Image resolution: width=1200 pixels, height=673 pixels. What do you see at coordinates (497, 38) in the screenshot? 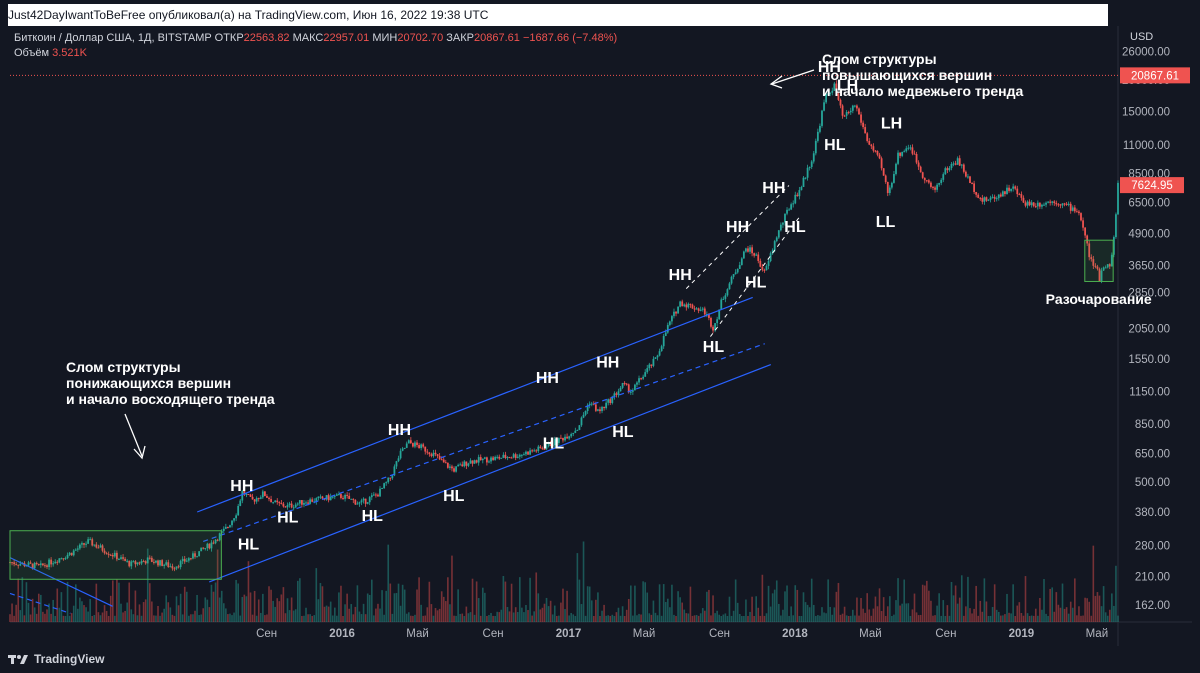
I see `close-value: 20867.61` at bounding box center [497, 38].